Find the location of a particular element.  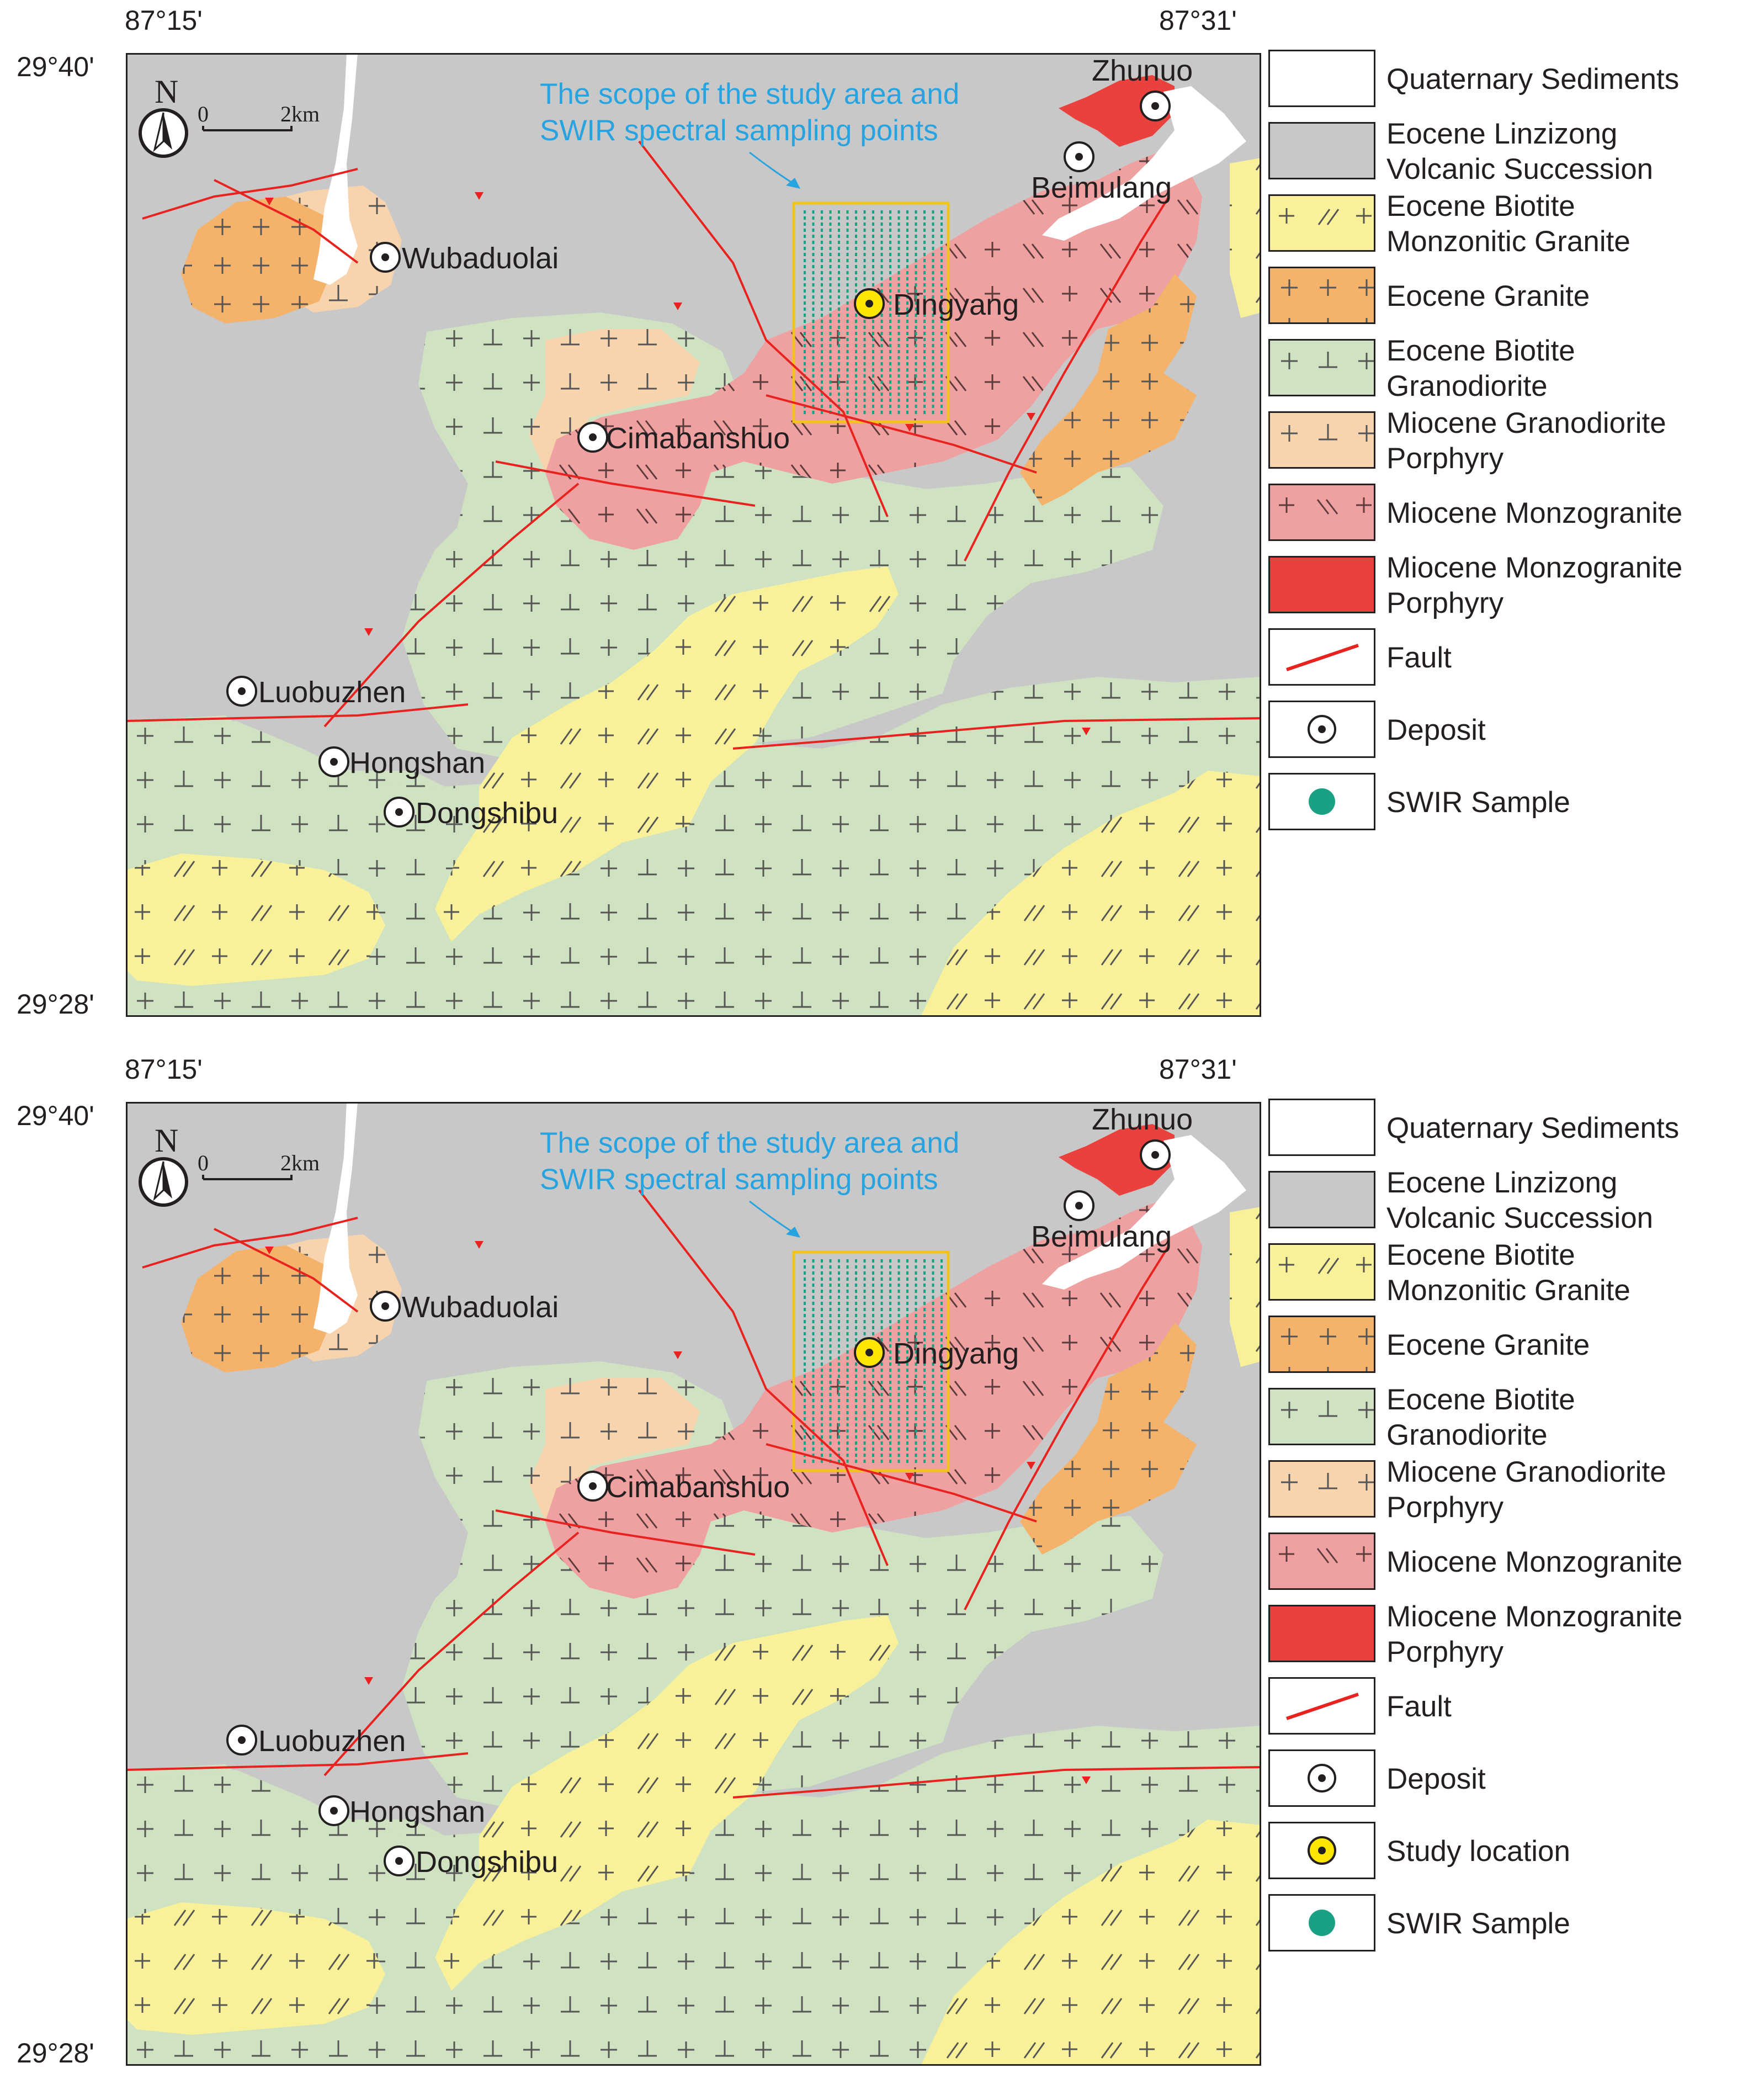

legend-swatch-deposit is located at coordinates (1321, 1778).